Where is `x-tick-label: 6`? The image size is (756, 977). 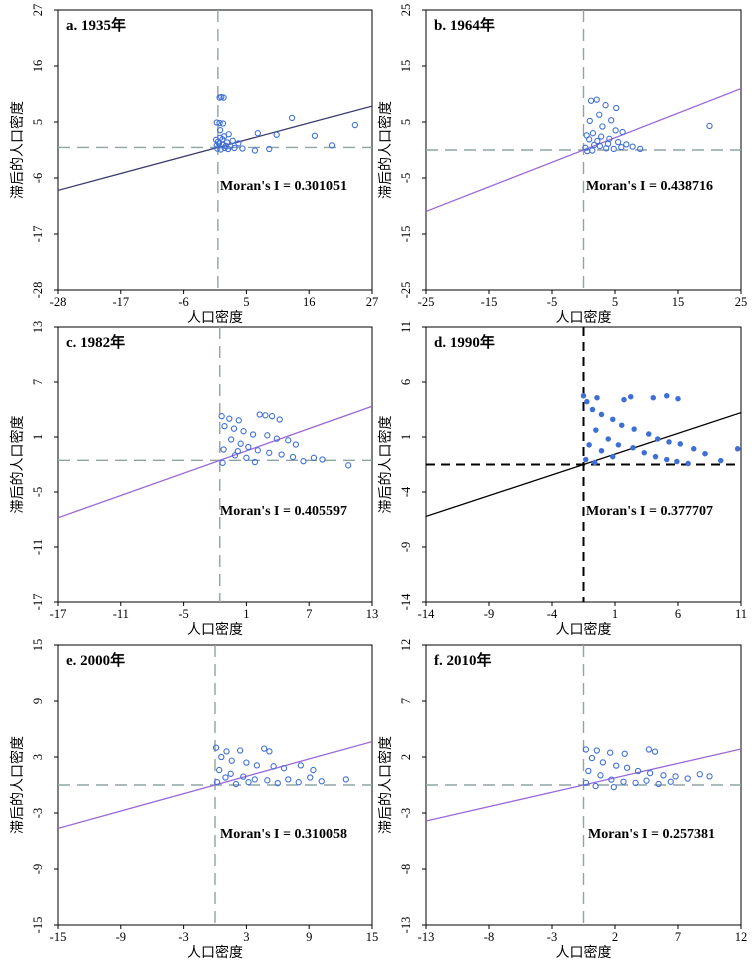
x-tick-label: 6 is located at coordinates (678, 614).